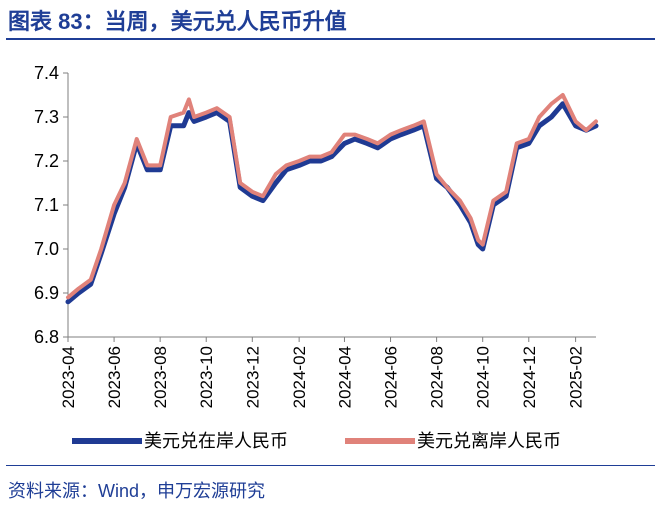 Image resolution: width=661 pixels, height=506 pixels. Describe the element at coordinates (216, 441) in the screenshot. I see `legend-label: 美元兑在岸人民币` at that location.